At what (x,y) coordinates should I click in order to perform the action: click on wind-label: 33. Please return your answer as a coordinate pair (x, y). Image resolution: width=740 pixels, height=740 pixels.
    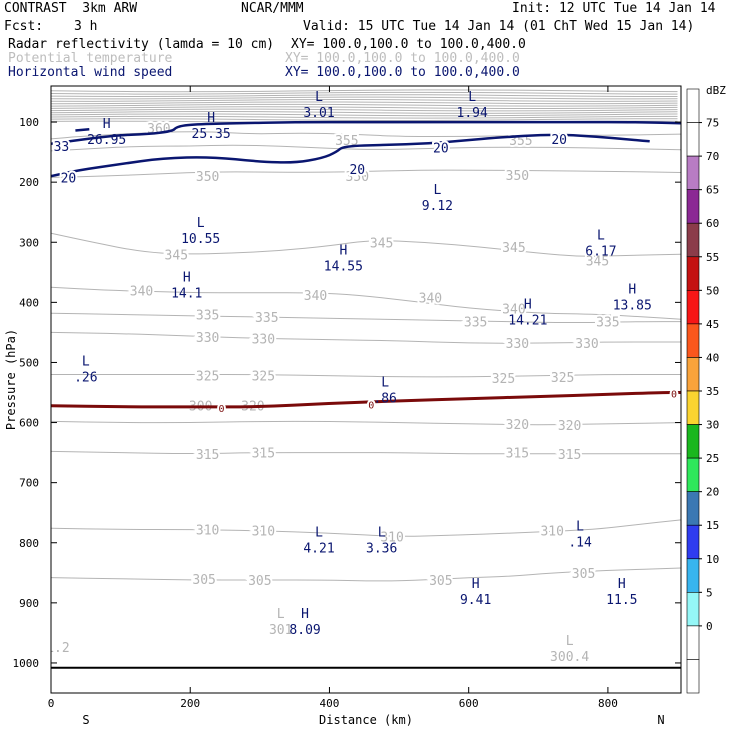
    Looking at the image, I should click on (62, 147).